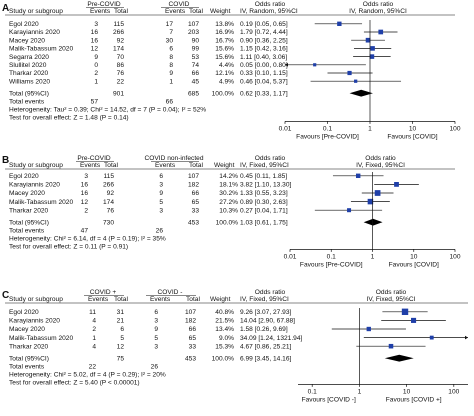 Image resolution: width=474 pixels, height=416 pixels. What do you see at coordinates (414, 399) in the screenshot?
I see `favours-right-label: Favours [COVID +]` at bounding box center [414, 399].